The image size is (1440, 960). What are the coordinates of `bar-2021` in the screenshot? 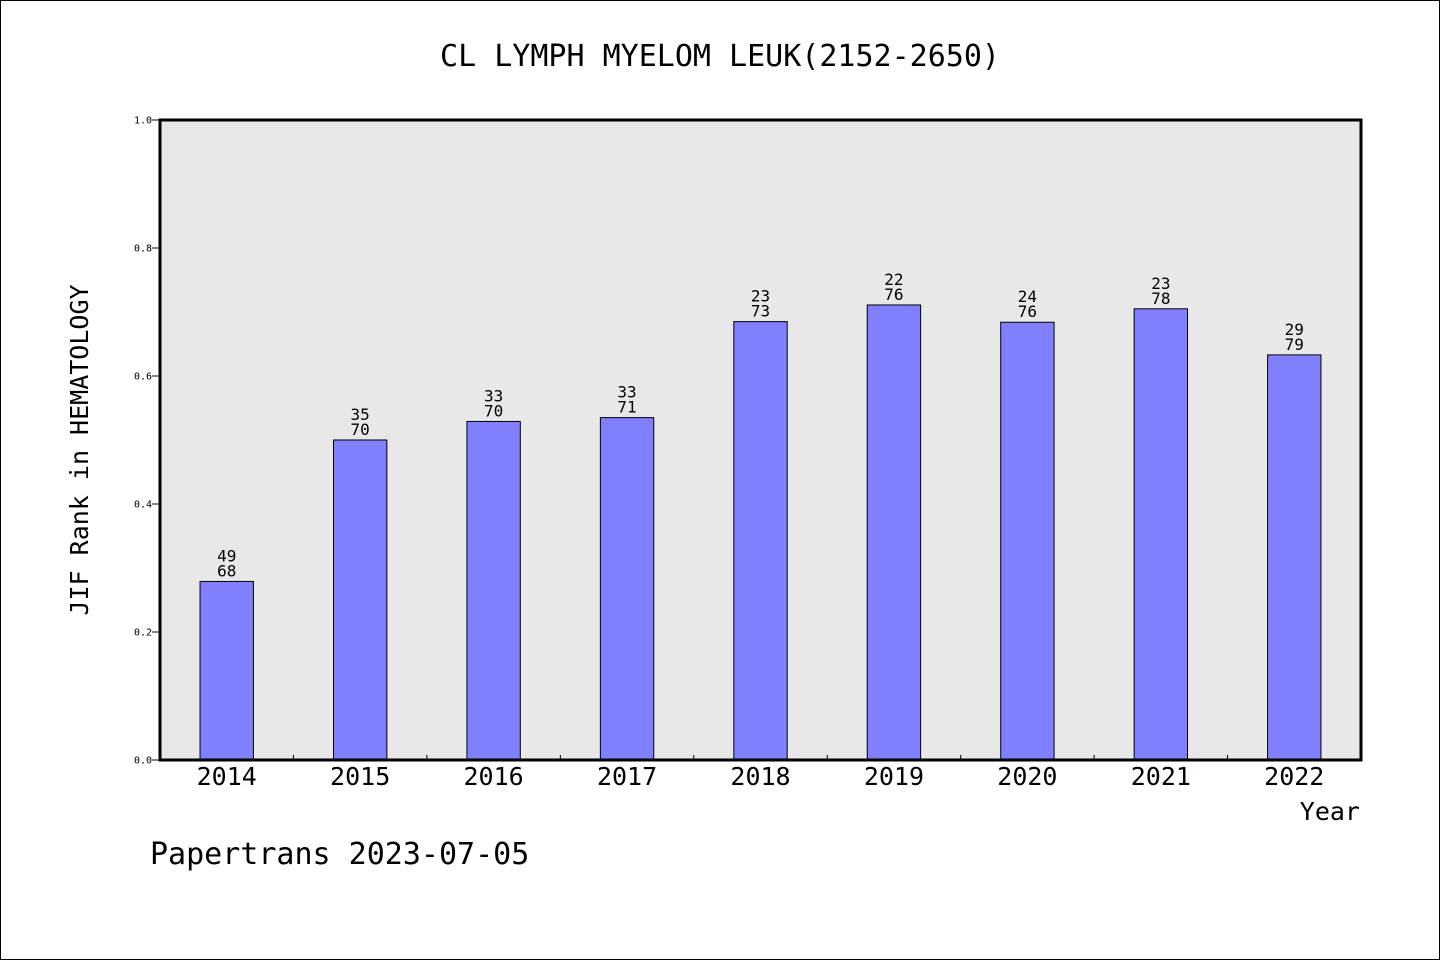 It's located at (1161, 534).